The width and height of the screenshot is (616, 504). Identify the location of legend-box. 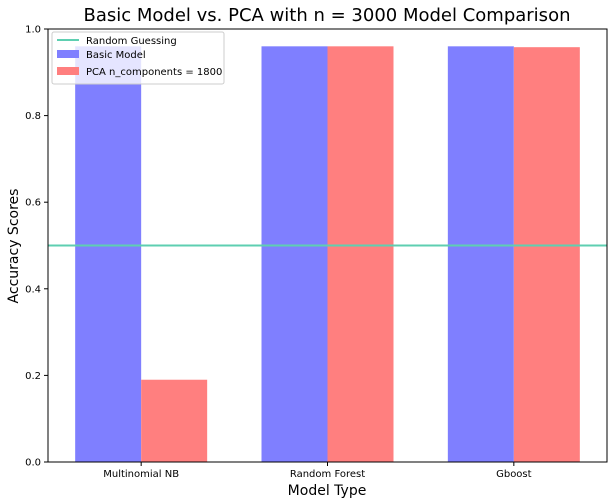
(138, 58).